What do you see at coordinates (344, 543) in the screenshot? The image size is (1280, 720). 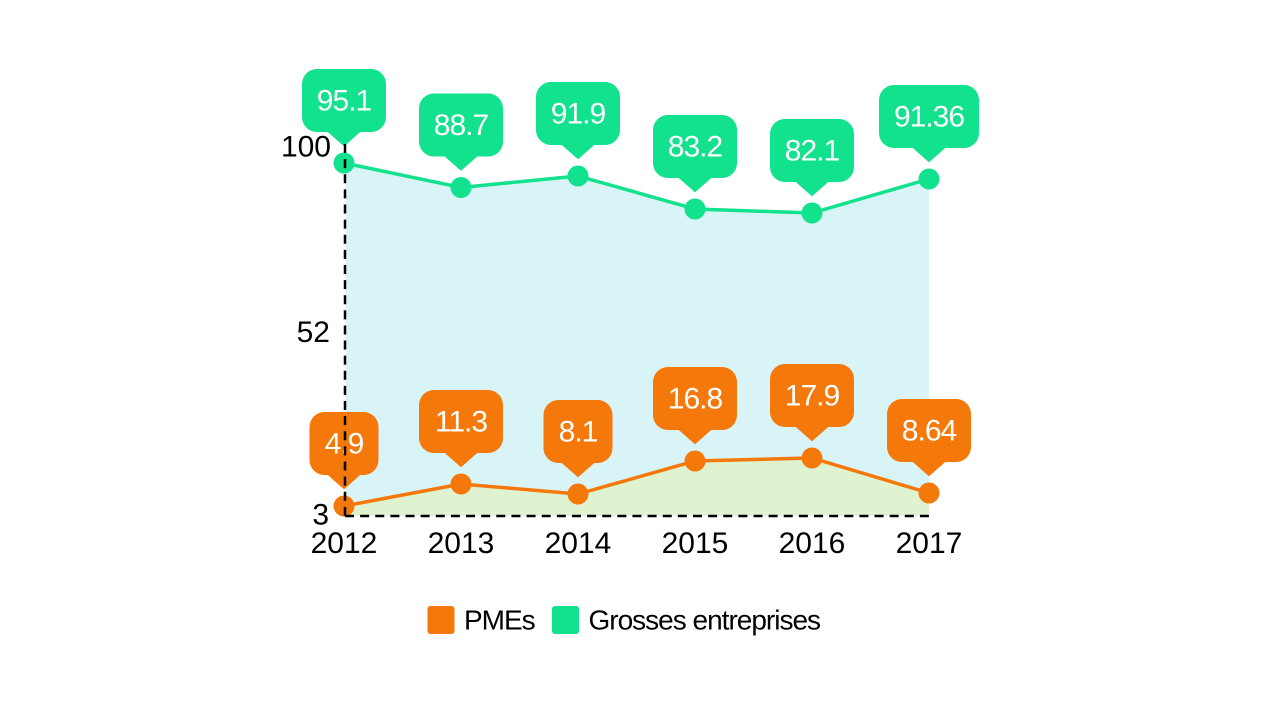 I see `svg-text: 2012` at bounding box center [344, 543].